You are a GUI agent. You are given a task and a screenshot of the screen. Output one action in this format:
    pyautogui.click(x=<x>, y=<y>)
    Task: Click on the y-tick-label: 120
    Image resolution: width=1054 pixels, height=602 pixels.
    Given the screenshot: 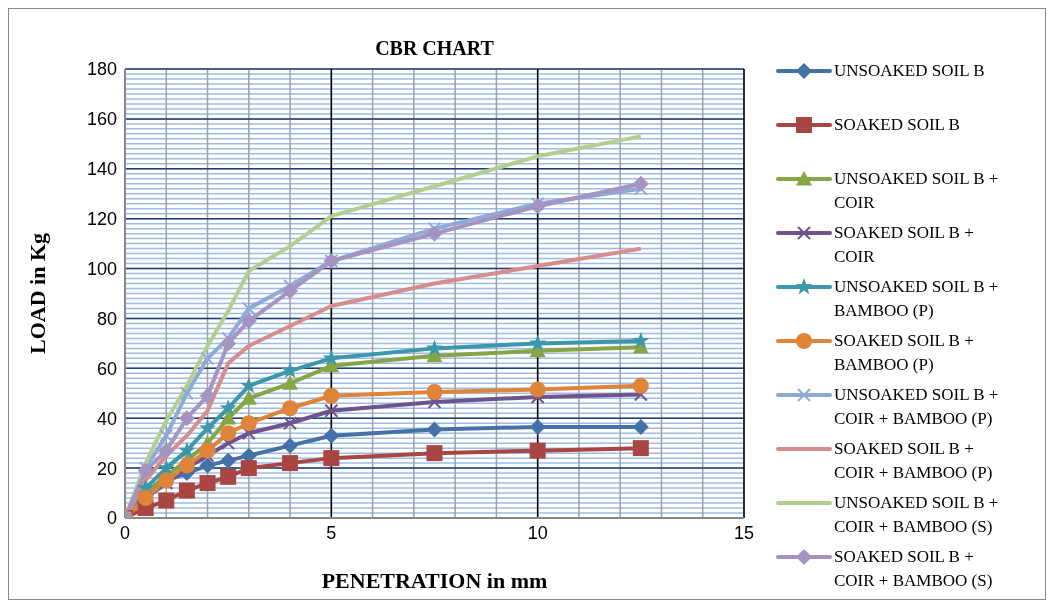 What is the action you would take?
    pyautogui.click(x=101, y=219)
    